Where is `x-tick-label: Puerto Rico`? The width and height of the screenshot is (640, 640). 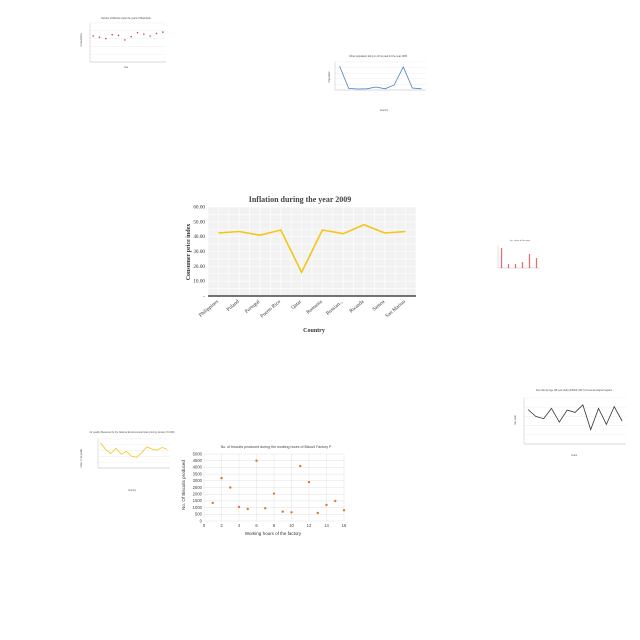 x-tick-label: Puerto Rico is located at coordinates (270, 309).